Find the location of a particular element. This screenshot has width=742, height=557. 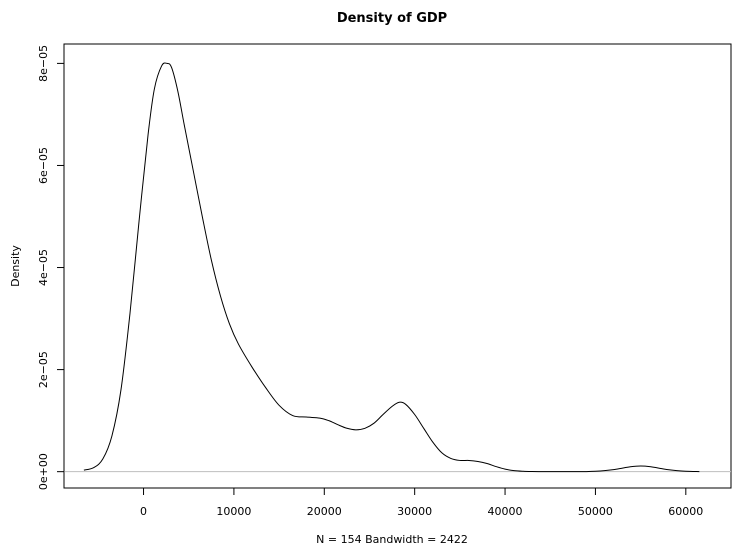

y-axis: 0e+00 2e−05 4e−05 6e−05 8e−05 is located at coordinates (51, 267).